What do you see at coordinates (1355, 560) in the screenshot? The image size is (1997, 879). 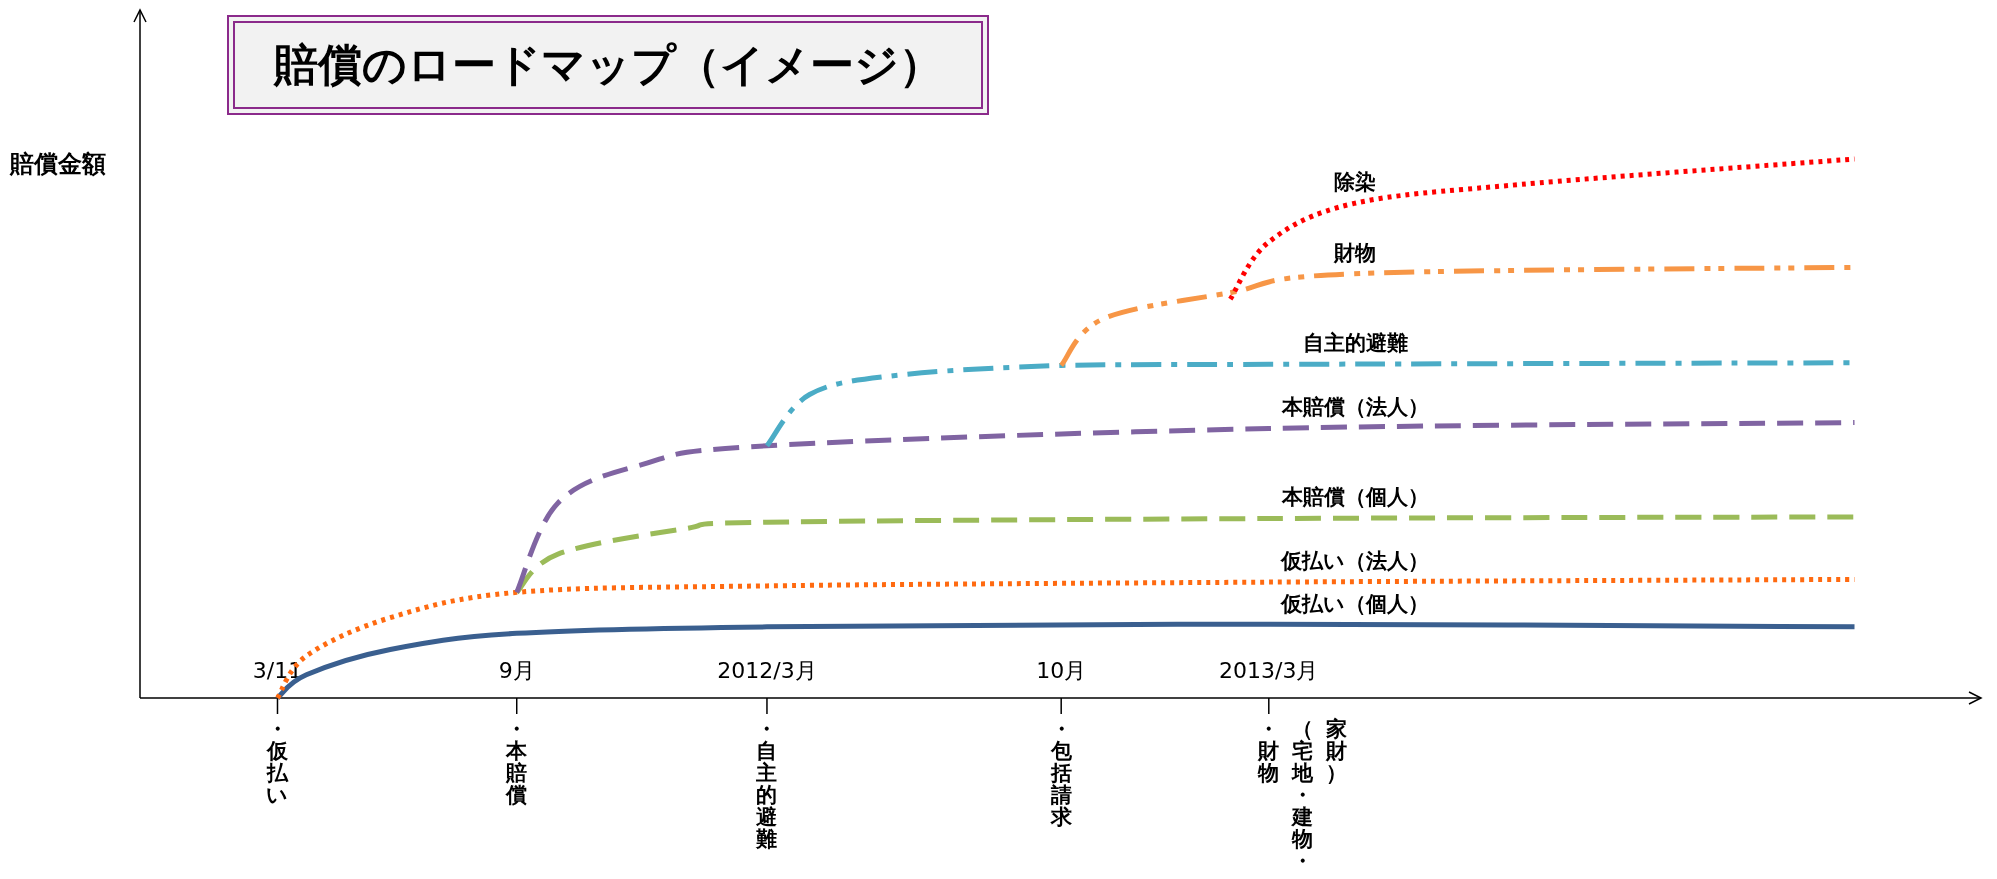 I see `series-label: 仮払い（法人）` at bounding box center [1355, 560].